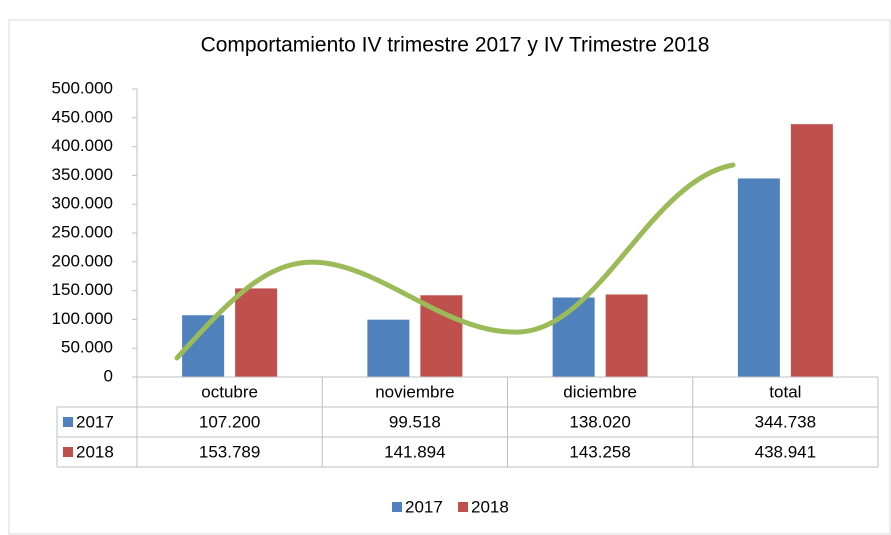  Describe the element at coordinates (82, 145) in the screenshot. I see `y-tick-label: 400.000` at that location.